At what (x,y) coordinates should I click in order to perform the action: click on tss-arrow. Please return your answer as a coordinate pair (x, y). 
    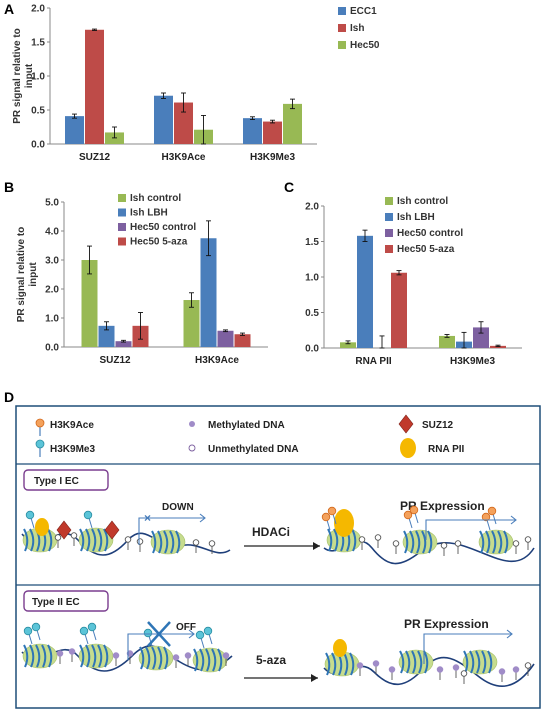
    Looking at the image, I should click on (171, 531).